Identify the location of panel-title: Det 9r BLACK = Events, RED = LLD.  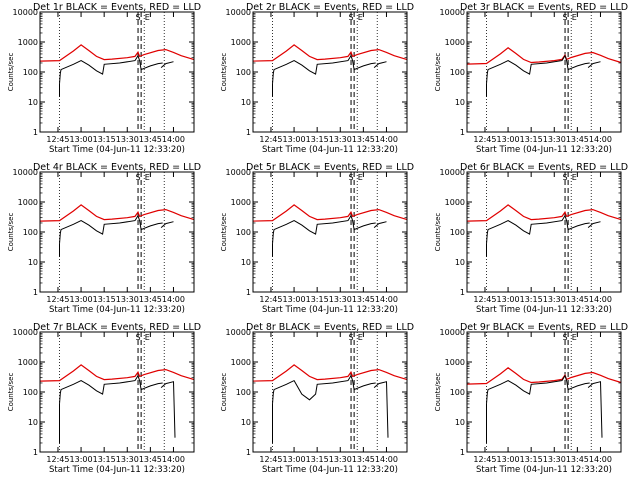
(544, 327).